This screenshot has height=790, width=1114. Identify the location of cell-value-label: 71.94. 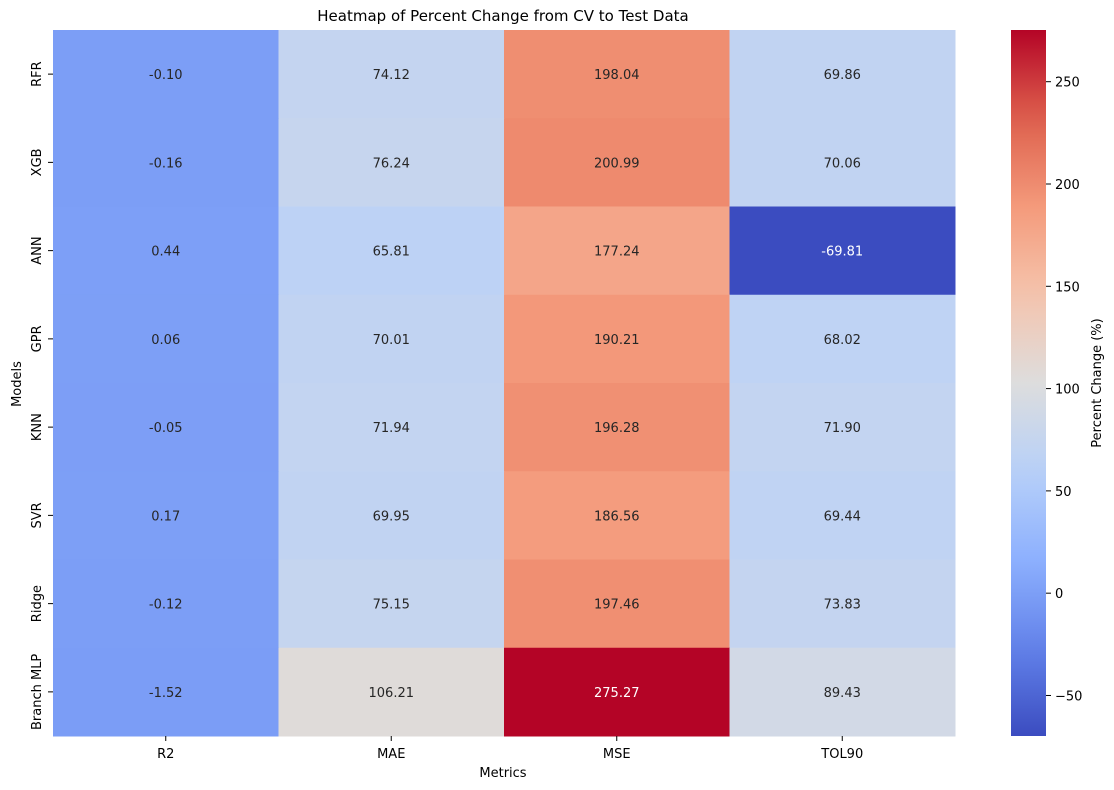
(391, 428).